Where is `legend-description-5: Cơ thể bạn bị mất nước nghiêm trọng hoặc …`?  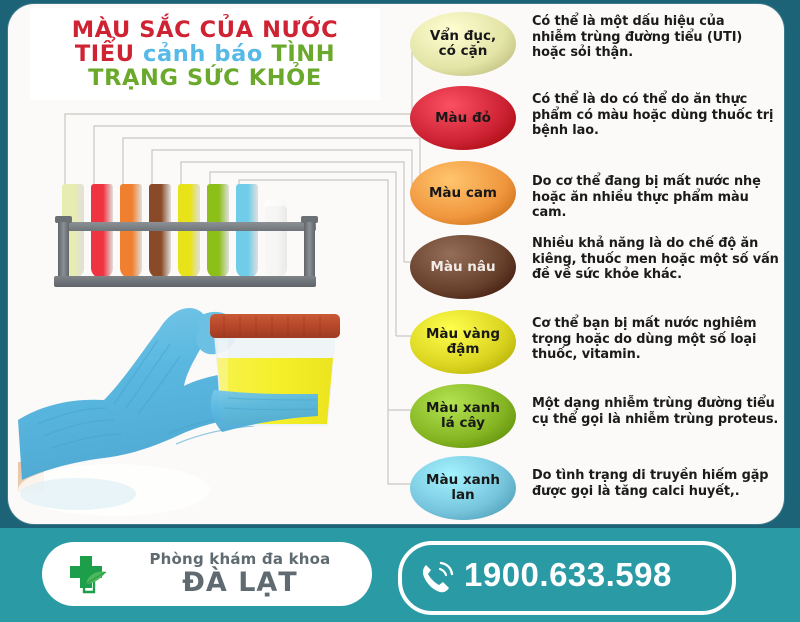 legend-description-5: Cơ thể bạn bị mất nước nghiêm trọng hoặc … is located at coordinates (657, 339).